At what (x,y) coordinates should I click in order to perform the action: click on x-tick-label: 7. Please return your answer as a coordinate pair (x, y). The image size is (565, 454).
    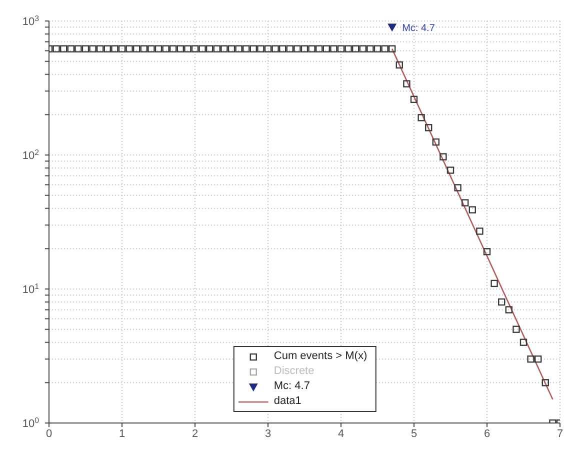
    Looking at the image, I should click on (560, 434).